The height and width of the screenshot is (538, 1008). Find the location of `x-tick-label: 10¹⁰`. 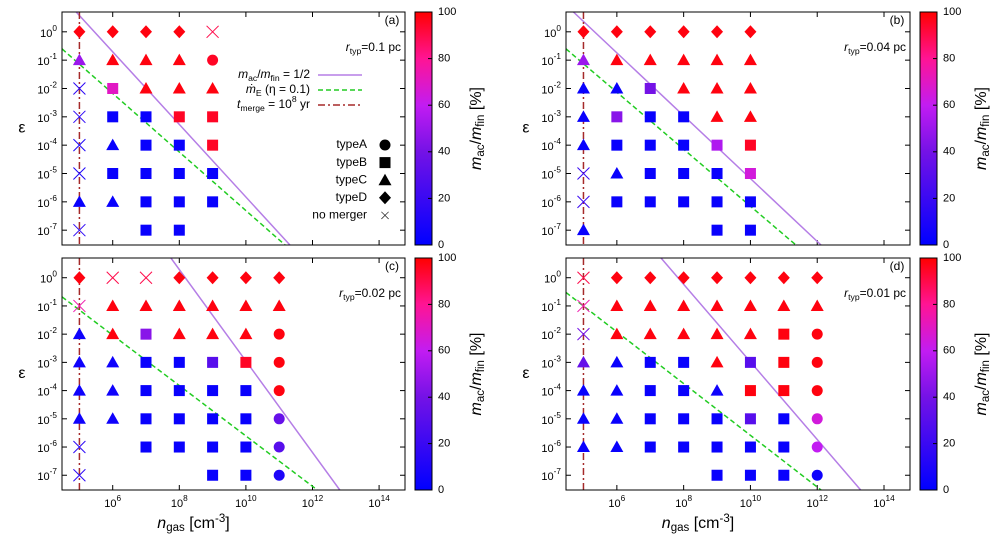

x-tick-label: 10¹⁰ is located at coordinates (751, 502).